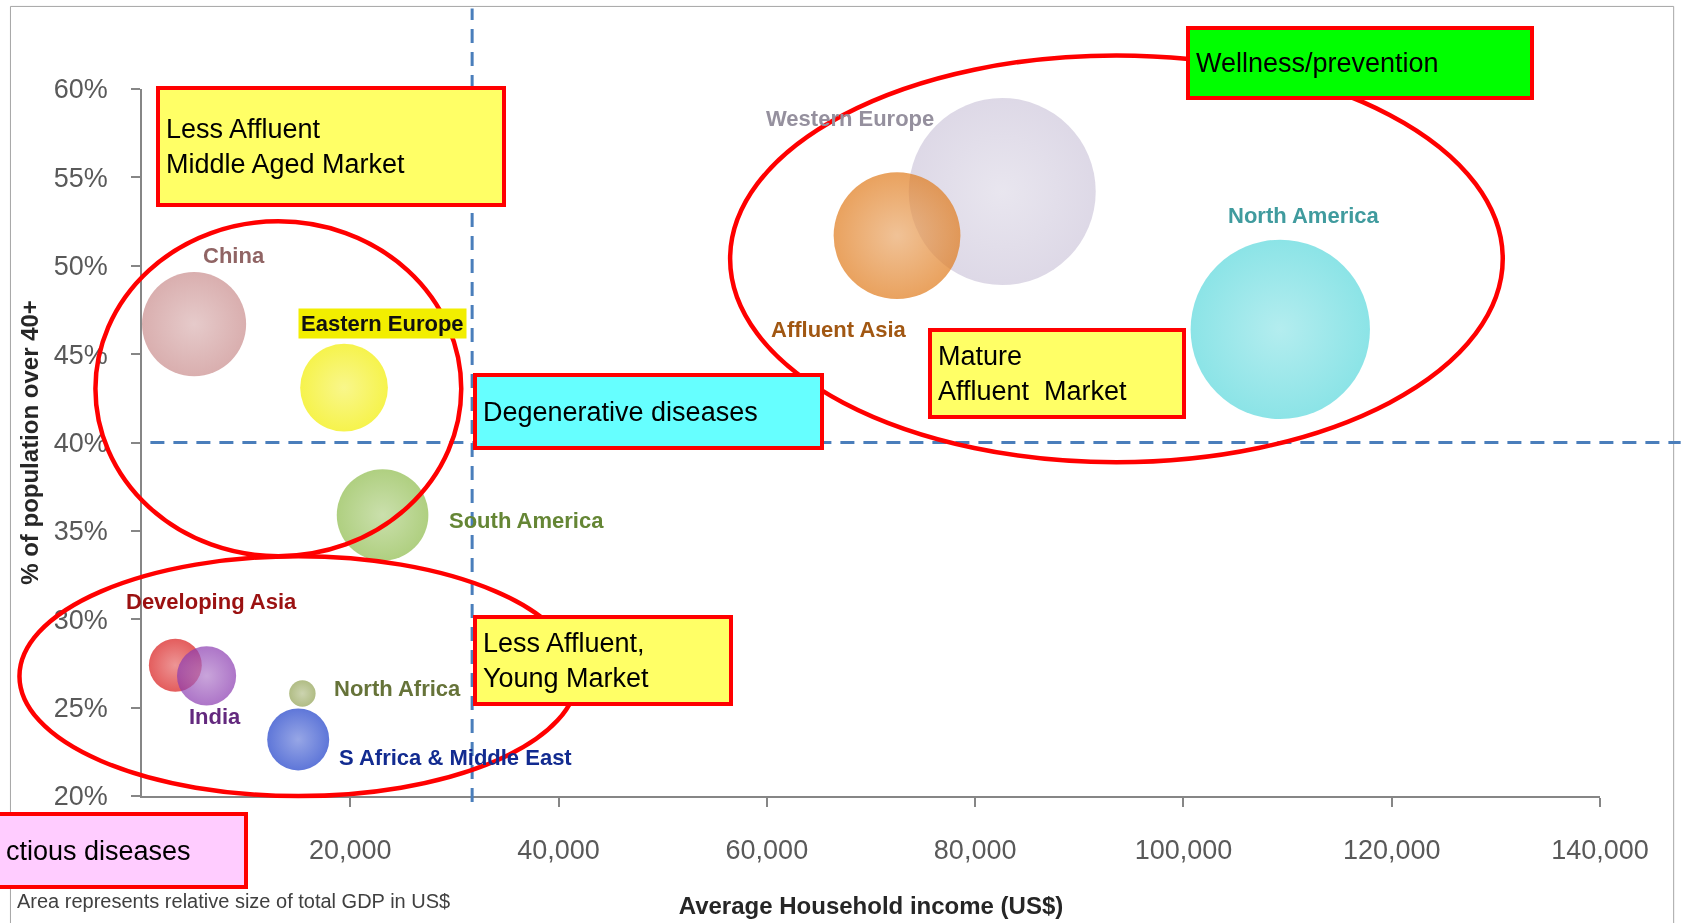 The width and height of the screenshot is (1681, 923). Describe the element at coordinates (215, 716) in the screenshot. I see `series-label: India` at that location.